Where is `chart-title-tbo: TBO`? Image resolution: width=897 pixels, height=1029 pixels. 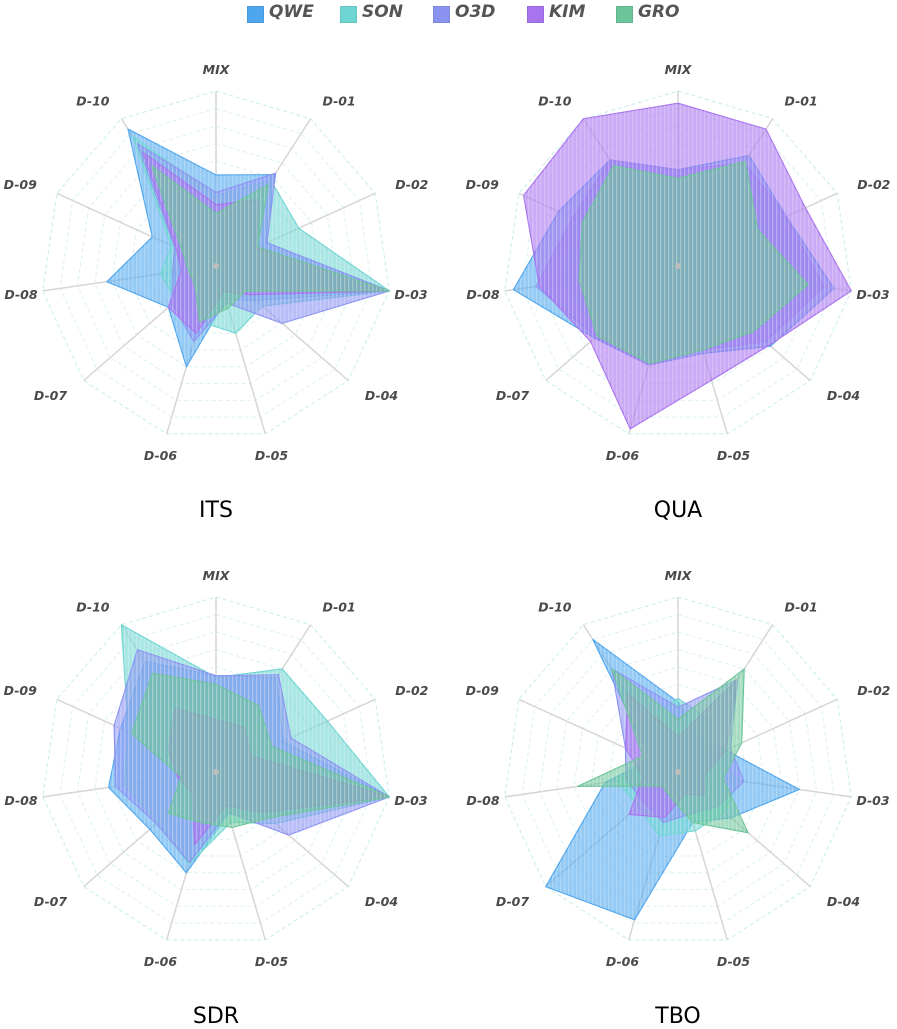
chart-title-tbo: TBO is located at coordinates (678, 1016).